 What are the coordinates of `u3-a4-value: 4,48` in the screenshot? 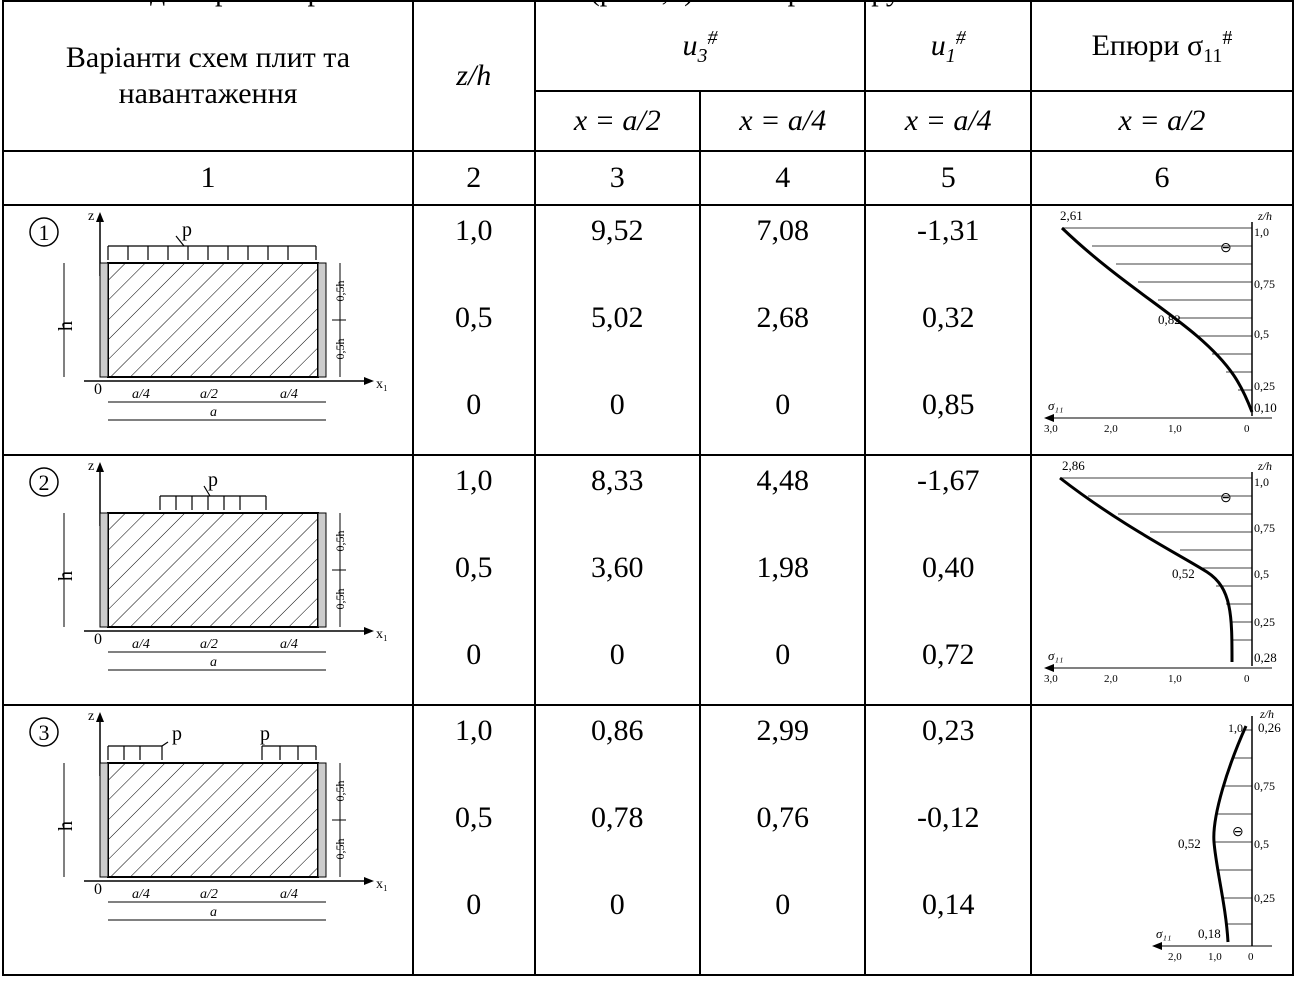 It's located at (783, 480).